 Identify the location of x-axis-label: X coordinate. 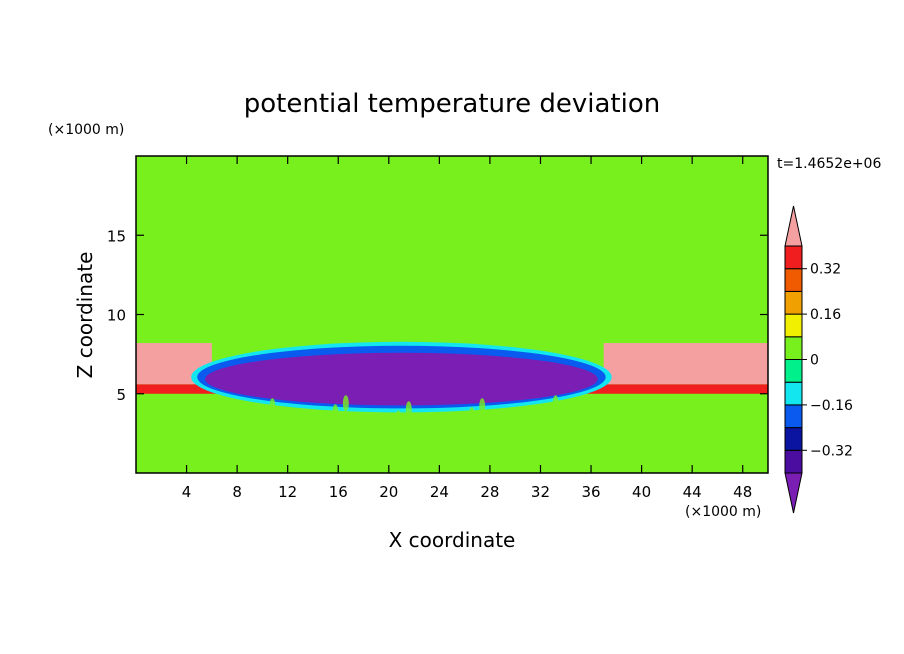
(452, 540).